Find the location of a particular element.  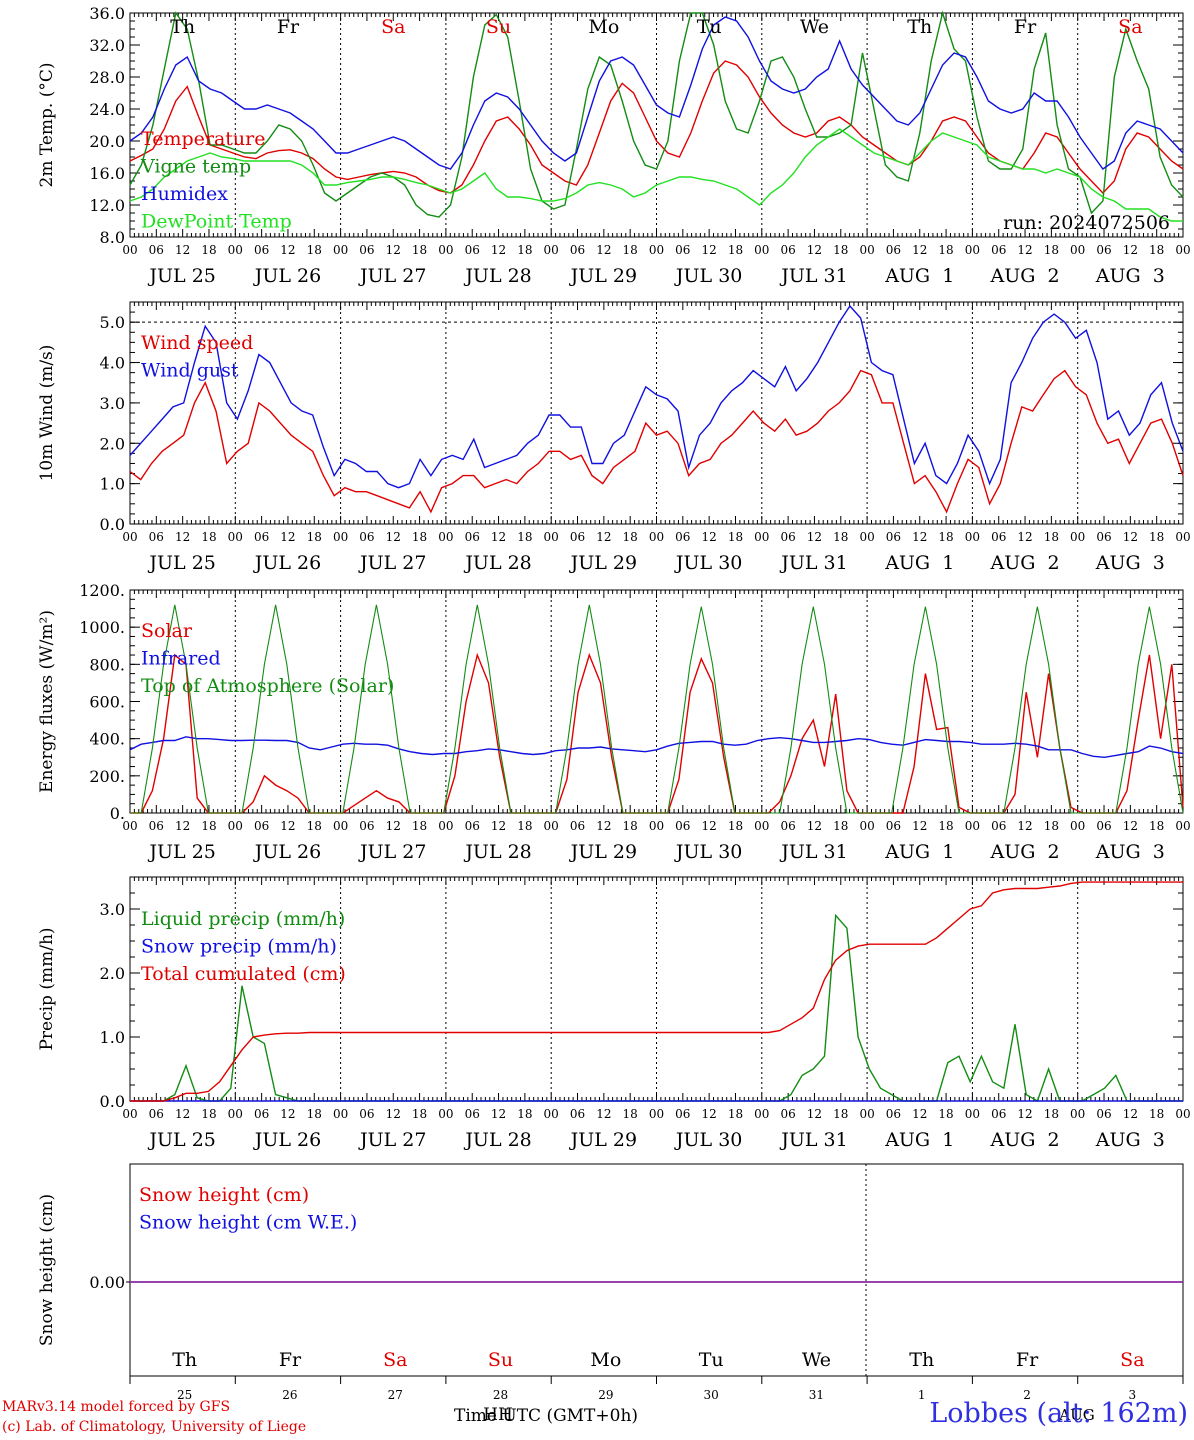

y-axis-title: 10m Wind (m/s) is located at coordinates (47, 413).